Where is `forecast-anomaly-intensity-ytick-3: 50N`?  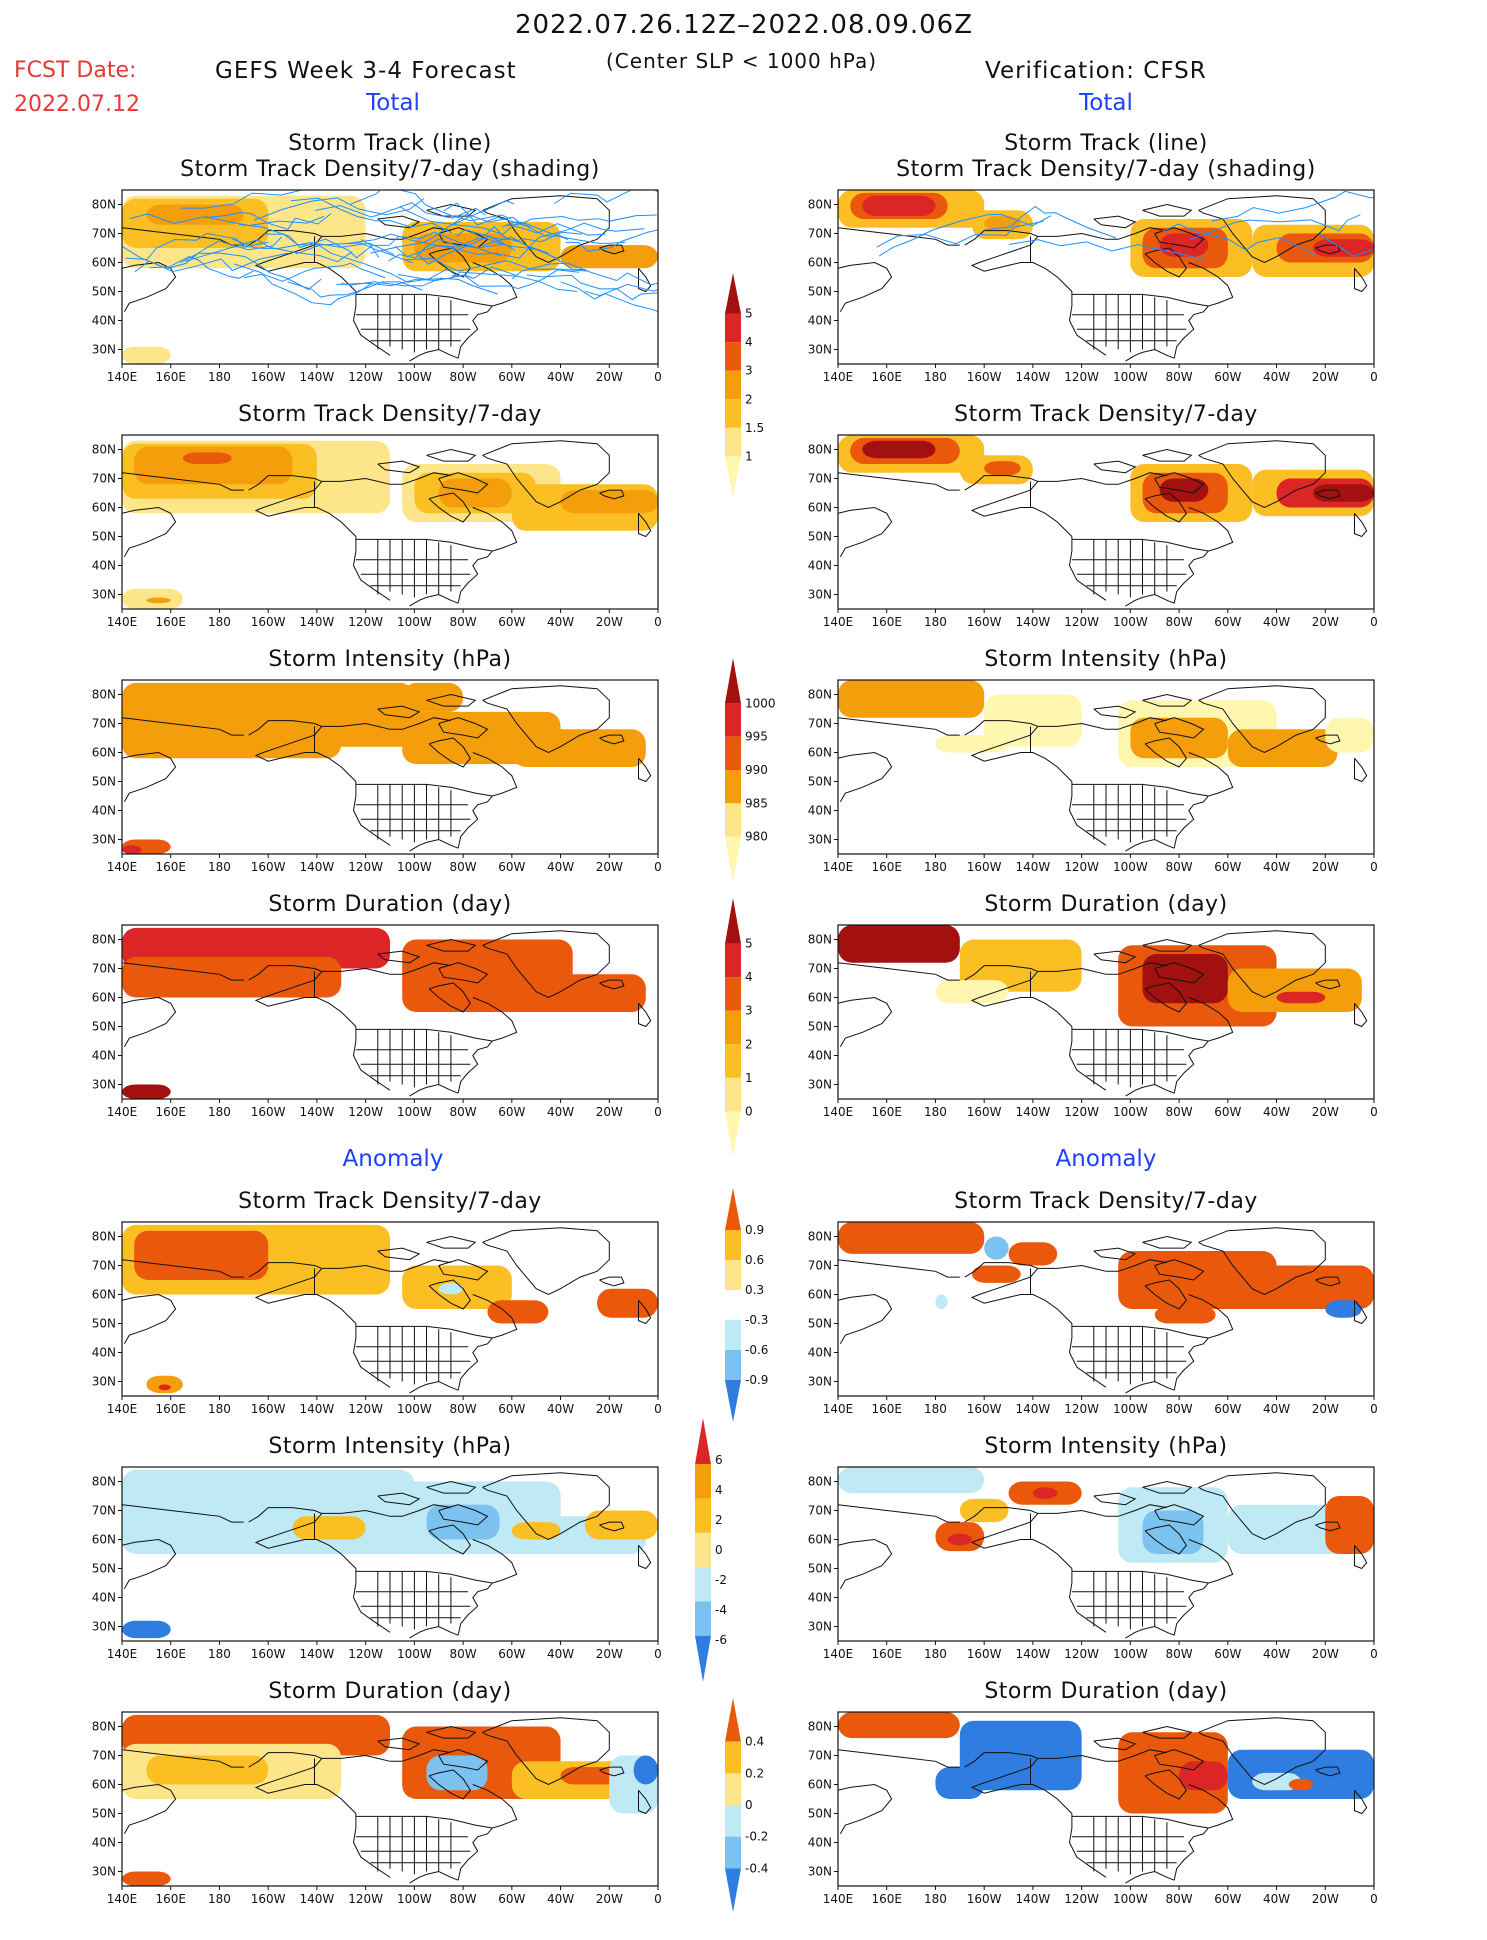
forecast-anomaly-intensity-ytick-3: 50N is located at coordinates (104, 1569).